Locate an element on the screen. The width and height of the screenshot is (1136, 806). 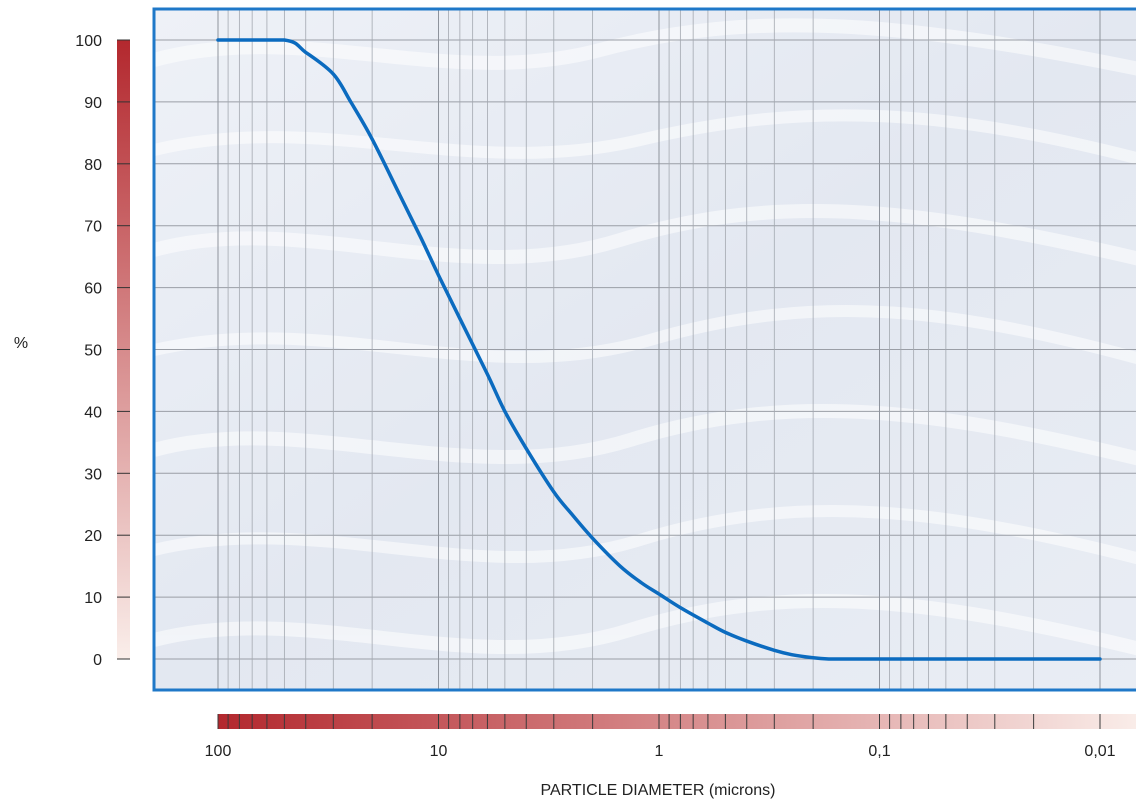
x-tick-label: 100 is located at coordinates (218, 751).